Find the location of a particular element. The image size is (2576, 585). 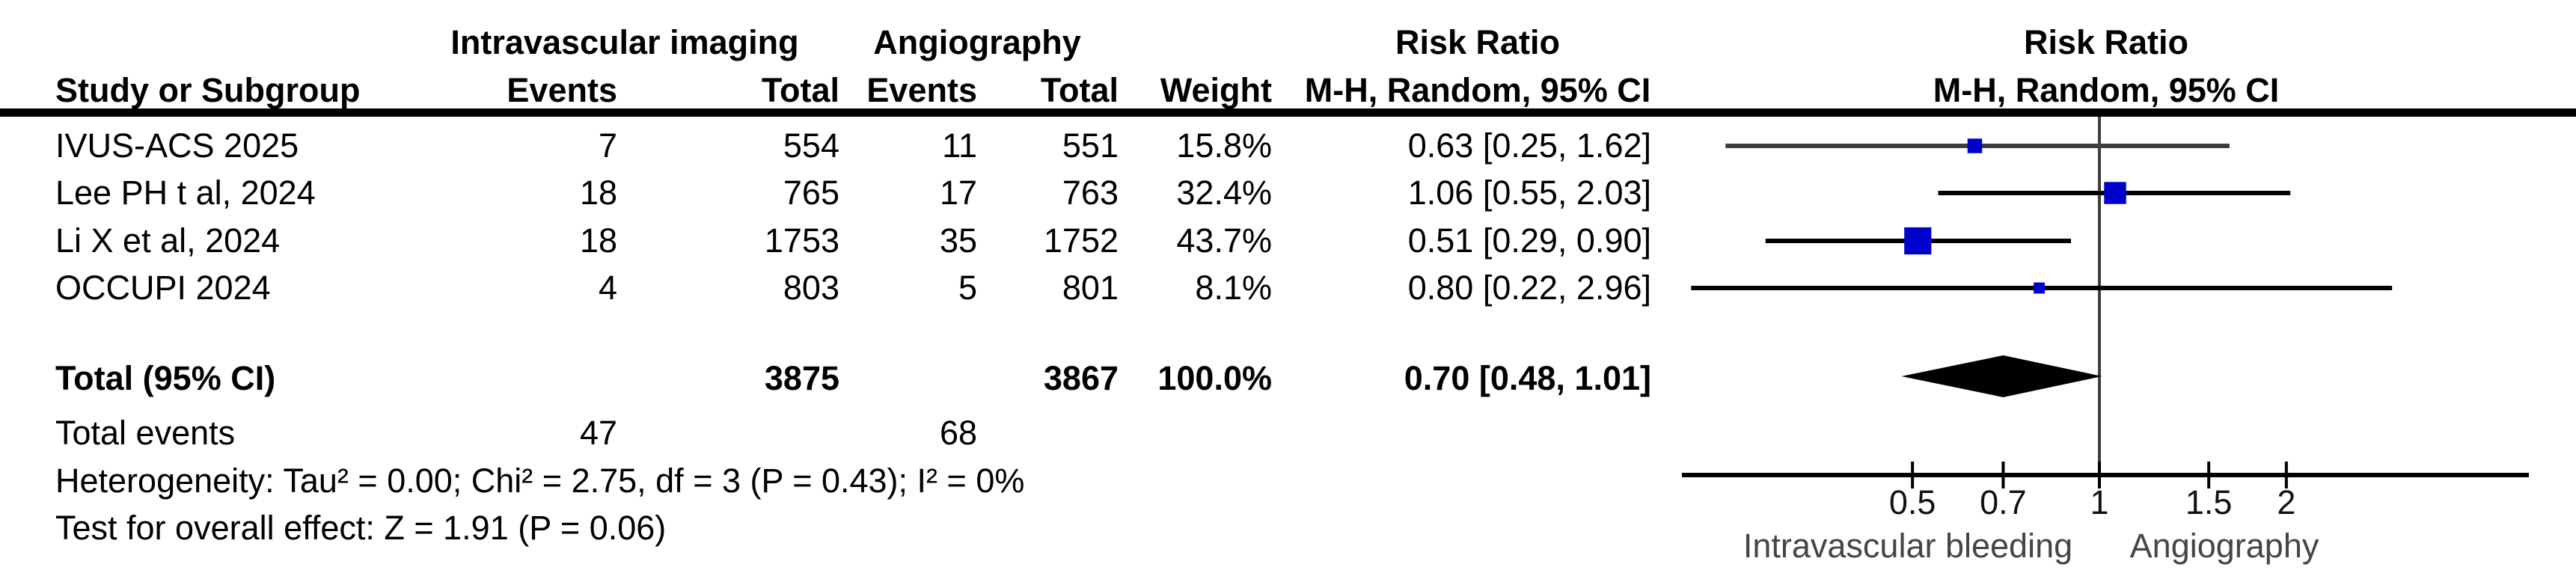

ang-events: 17 is located at coordinates (958, 193).